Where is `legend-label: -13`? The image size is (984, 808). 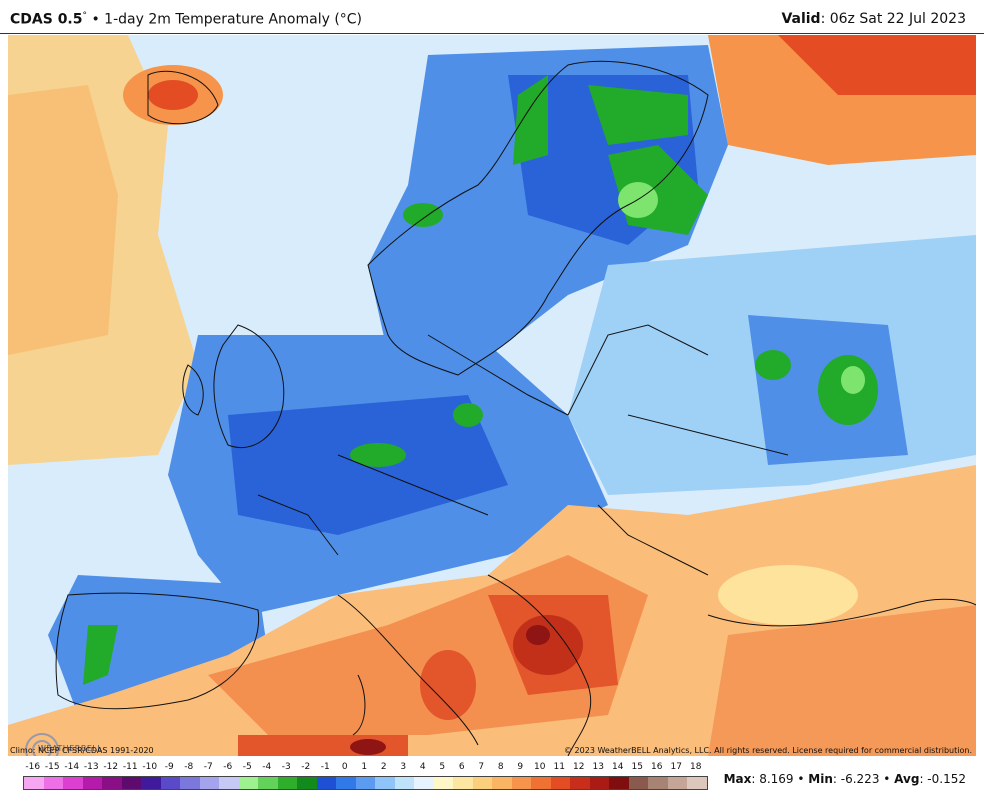 legend-label: -13 is located at coordinates (91, 767).